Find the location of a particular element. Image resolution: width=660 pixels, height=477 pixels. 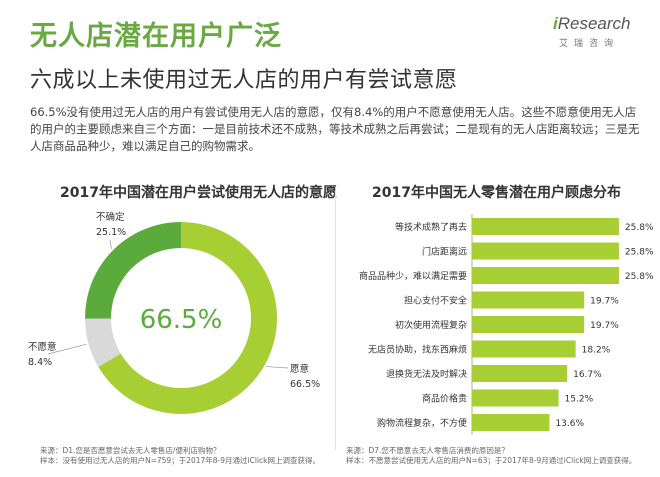

page-subtitle: 六成以上未使用过无人店的用户有尝试意愿 is located at coordinates (244, 80).